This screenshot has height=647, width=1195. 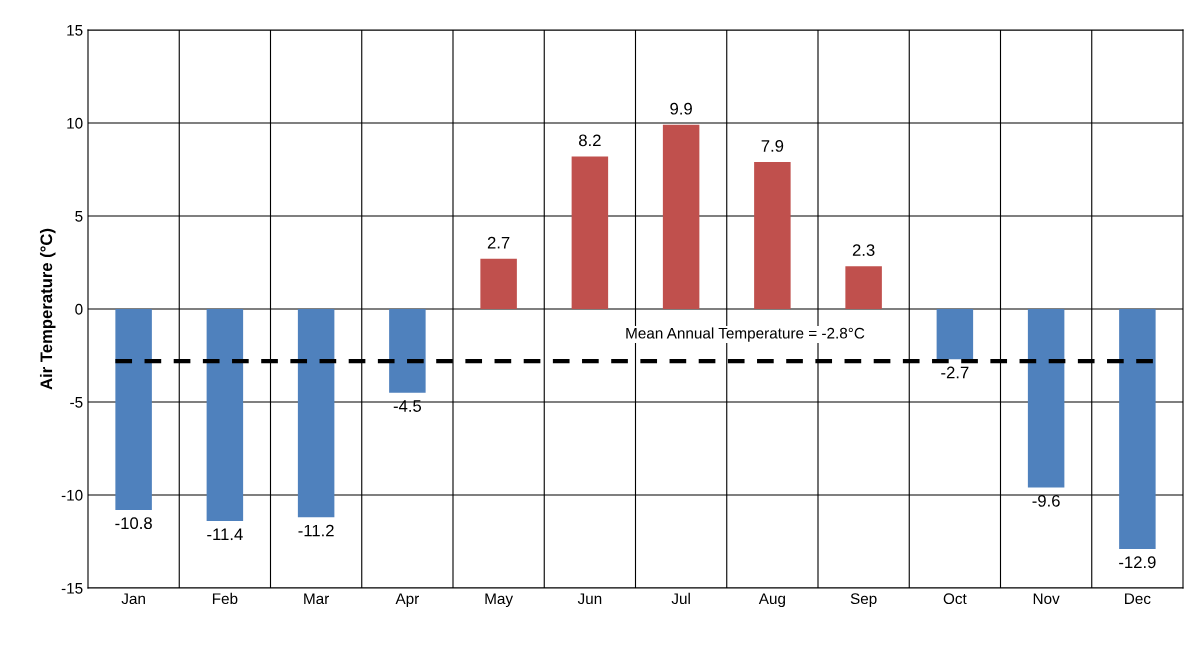 What do you see at coordinates (407, 600) in the screenshot?
I see `x-tick-label: Apr` at bounding box center [407, 600].